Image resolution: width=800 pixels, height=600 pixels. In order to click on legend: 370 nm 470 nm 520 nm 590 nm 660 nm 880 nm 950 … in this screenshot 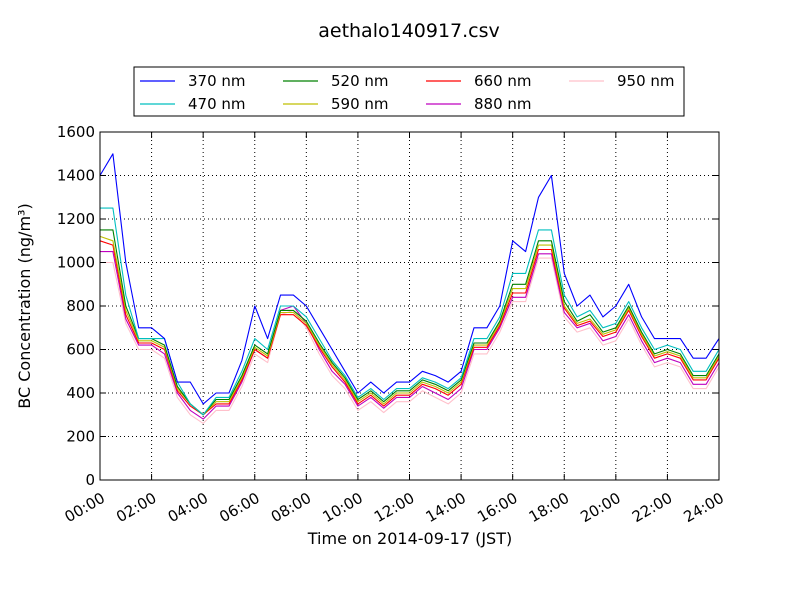, I will do `click(409, 91)`.